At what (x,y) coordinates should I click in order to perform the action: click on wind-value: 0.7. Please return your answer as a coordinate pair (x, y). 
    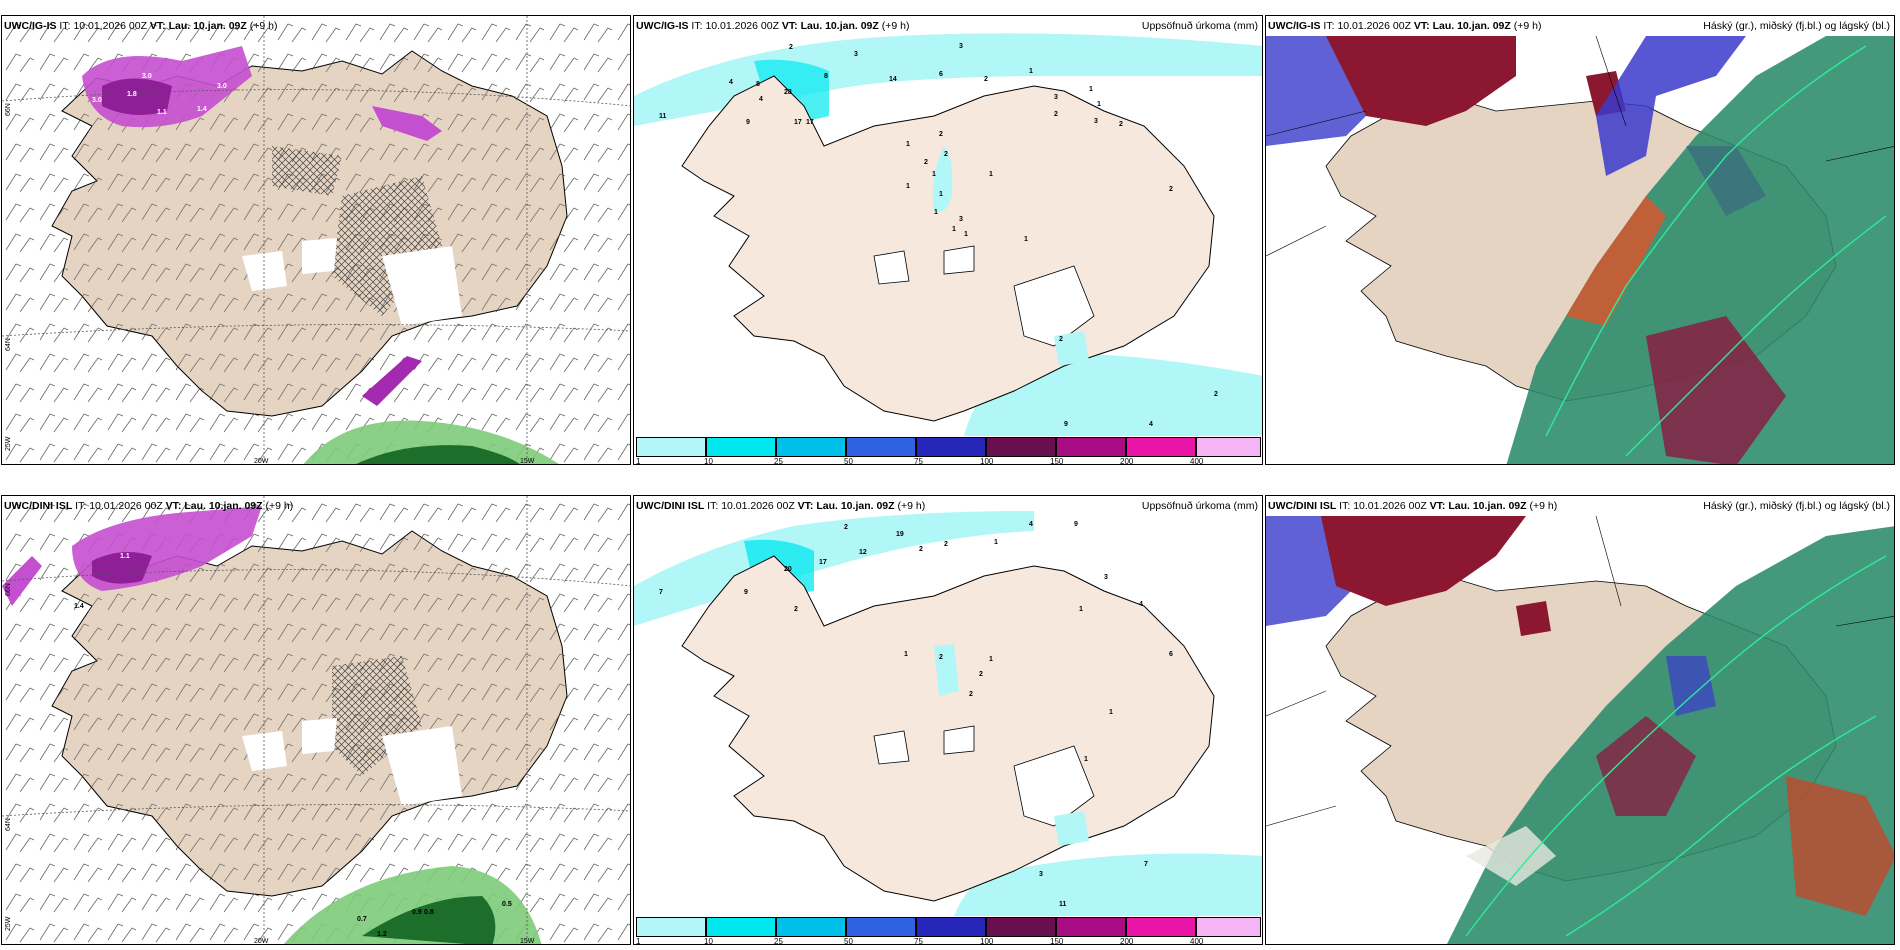
    Looking at the image, I should click on (362, 919).